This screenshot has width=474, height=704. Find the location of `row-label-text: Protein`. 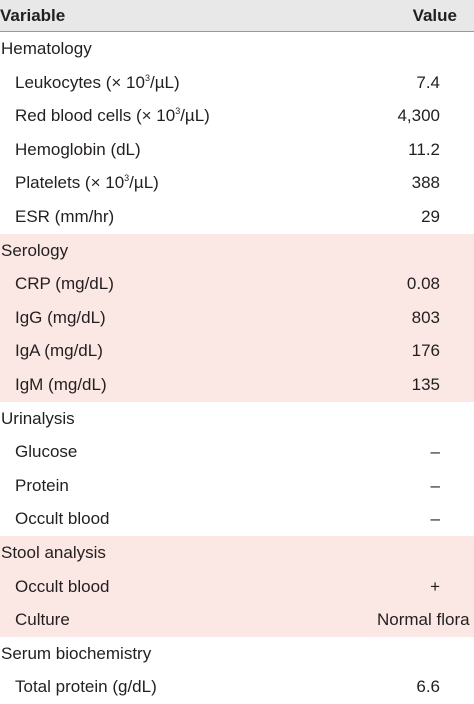

row-label-text: Protein is located at coordinates (42, 485).